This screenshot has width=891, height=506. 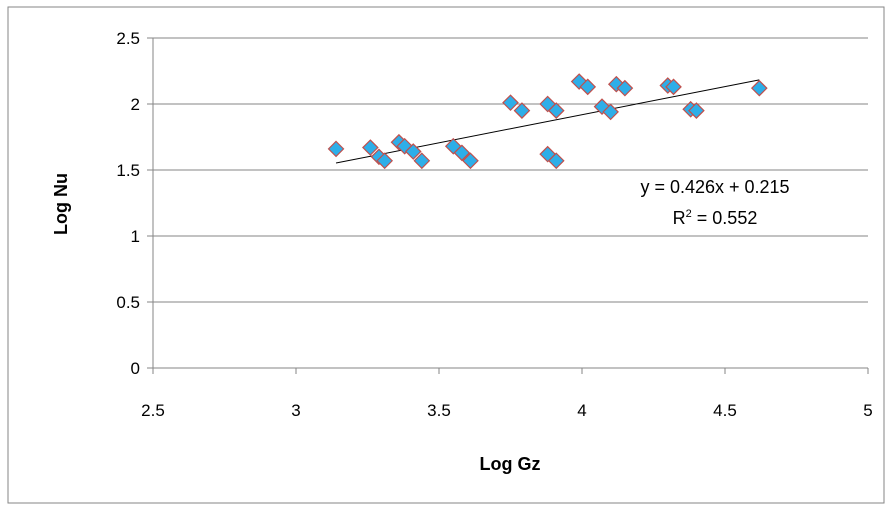 What do you see at coordinates (439, 410) in the screenshot?
I see `x-tick-label: 3.5` at bounding box center [439, 410].